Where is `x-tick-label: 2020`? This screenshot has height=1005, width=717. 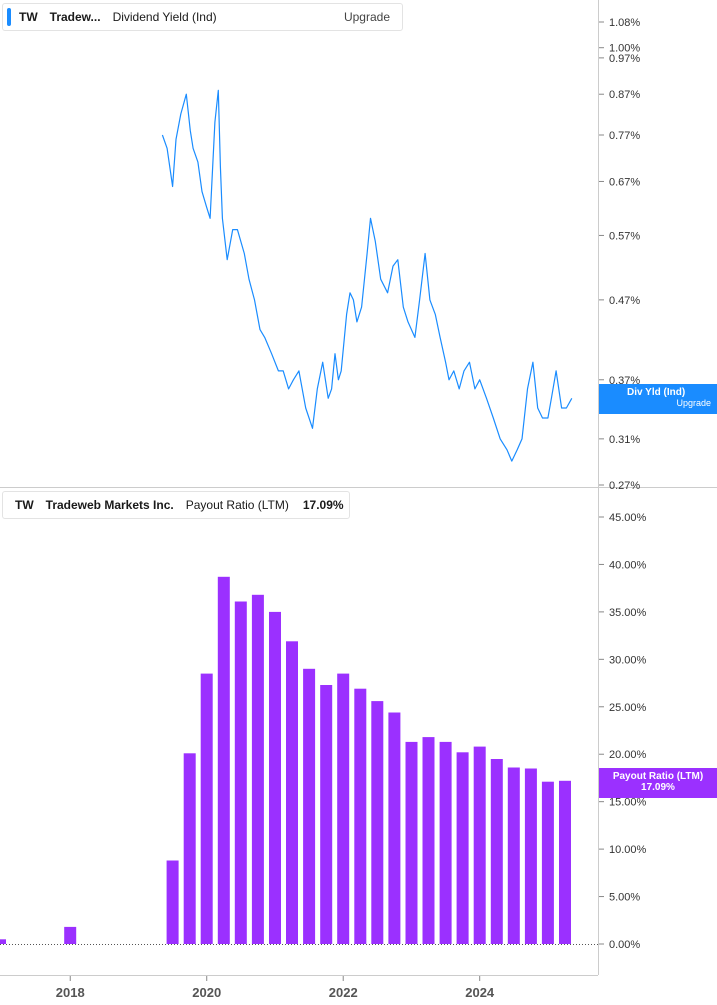 x-tick-label: 2020 is located at coordinates (206, 992).